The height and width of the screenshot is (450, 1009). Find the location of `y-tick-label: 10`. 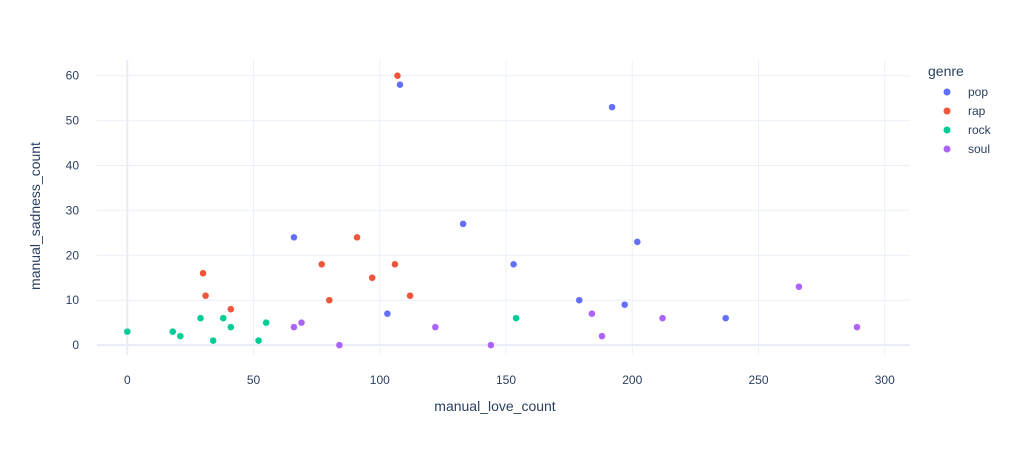

y-tick-label: 10 is located at coordinates (73, 300).